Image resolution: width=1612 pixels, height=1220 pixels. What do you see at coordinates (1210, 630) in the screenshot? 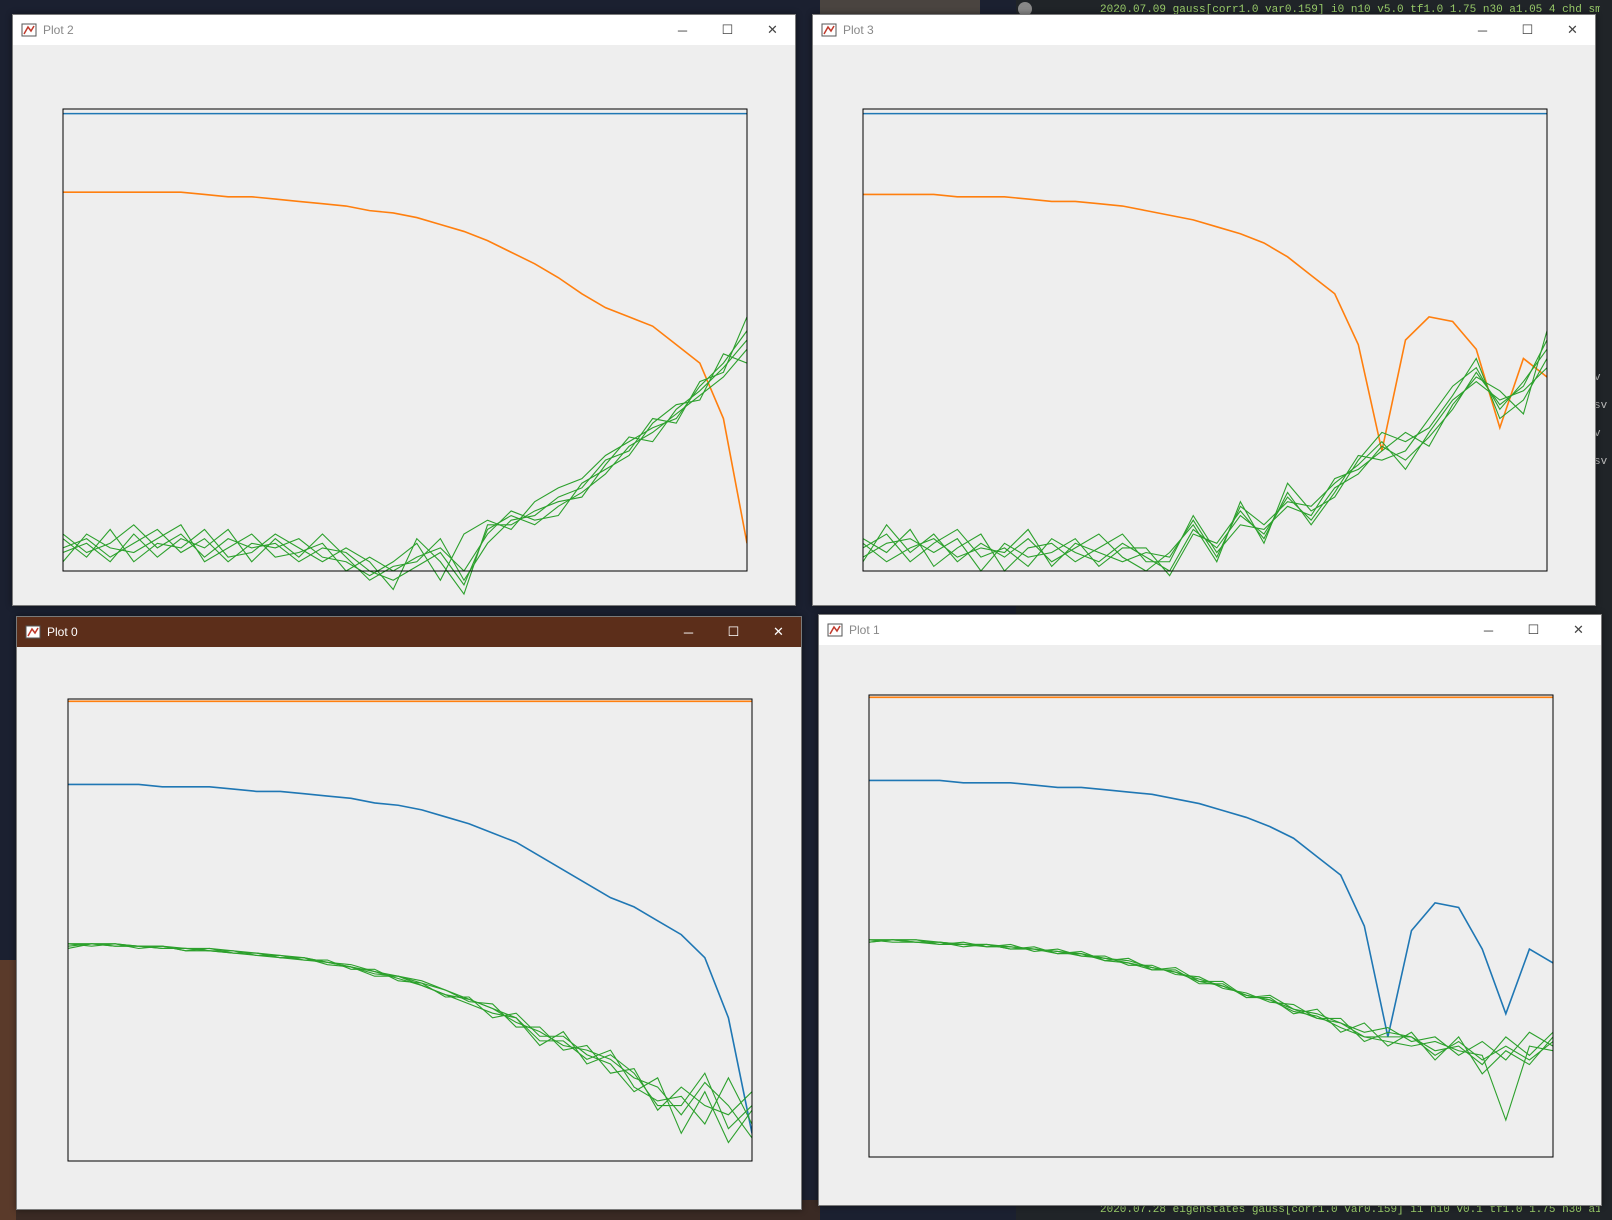
I see `window-titlebar: Plot 1 ─ ☐ ✕` at bounding box center [1210, 630].